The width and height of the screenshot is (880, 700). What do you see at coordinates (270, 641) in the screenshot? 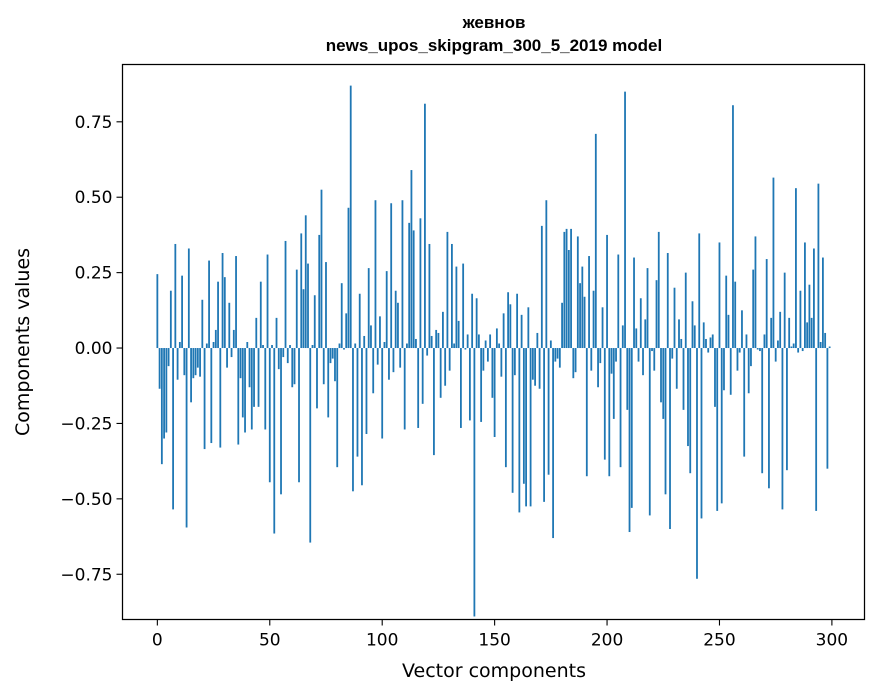
I see `x-tick-label: 50` at bounding box center [270, 641].